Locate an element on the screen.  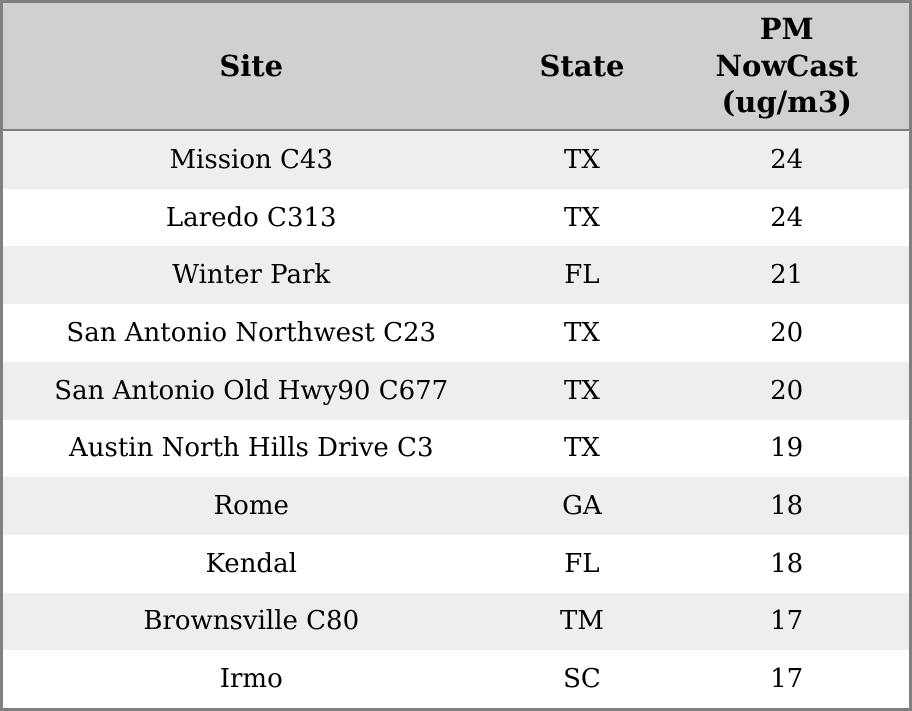
table-row: Laredo C313 TX 24 is located at coordinates (456, 217).